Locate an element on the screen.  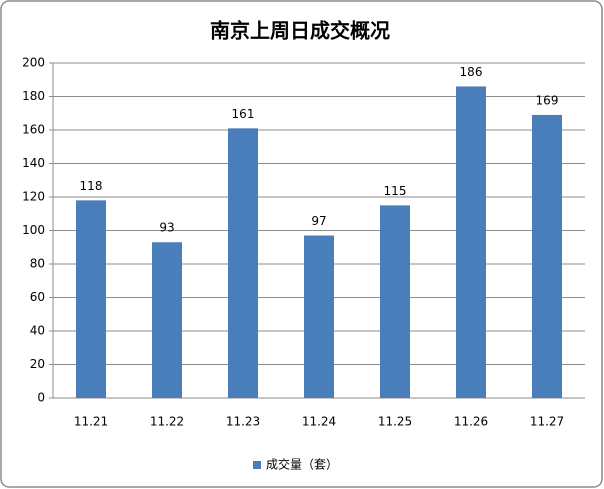
x-tick-label: 11.23 is located at coordinates (243, 422).